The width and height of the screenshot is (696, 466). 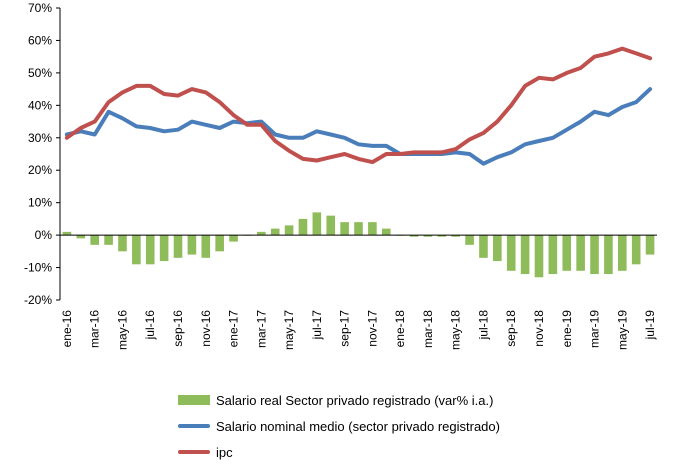 I want to click on x-tick-label: nov-17, so click(x=372, y=328).